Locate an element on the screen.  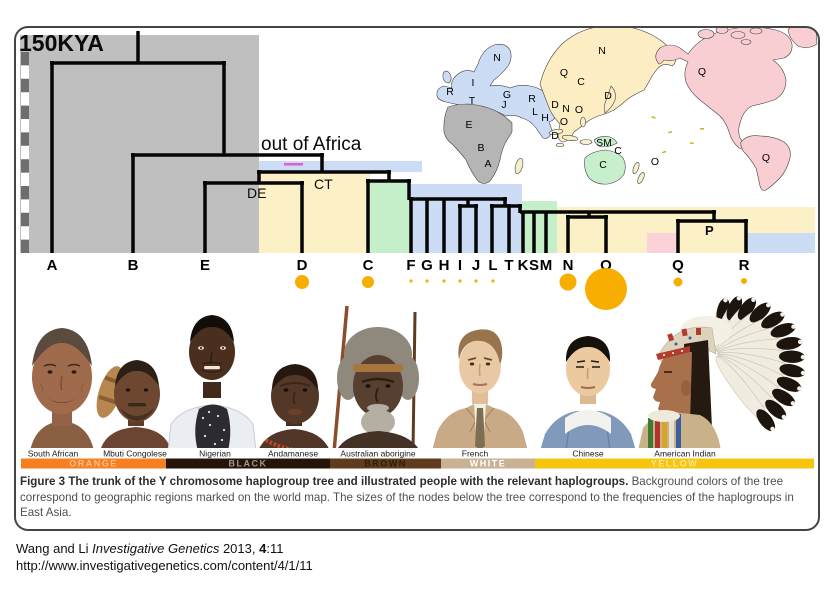
haplogroup-letter-D: D is located at coordinates (302, 265).